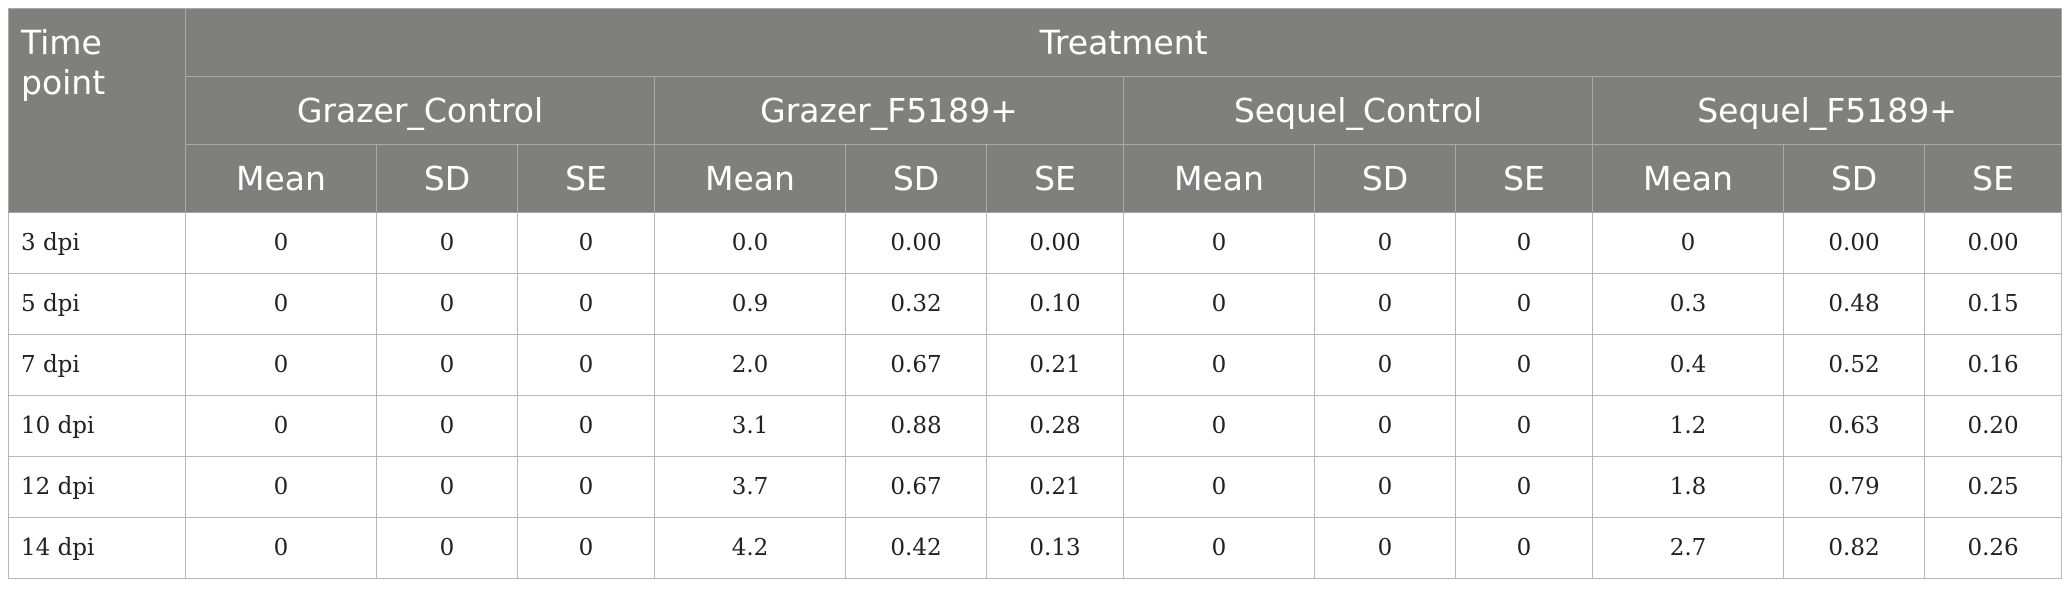  Describe the element at coordinates (1993, 365) in the screenshot. I see `value-cell: 0.16` at that location.